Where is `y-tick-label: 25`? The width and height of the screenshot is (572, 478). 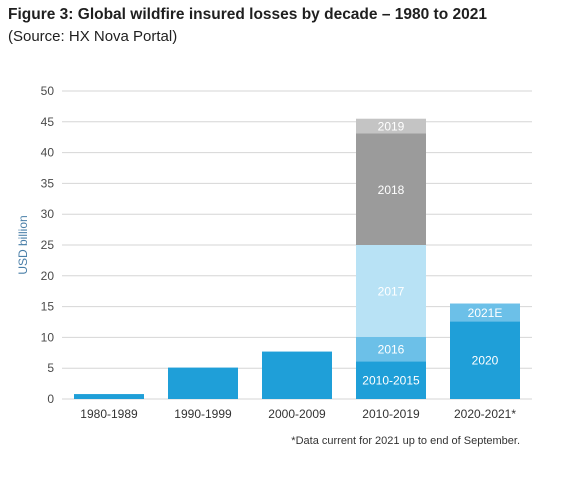
y-tick-label: 25 is located at coordinates (48, 245).